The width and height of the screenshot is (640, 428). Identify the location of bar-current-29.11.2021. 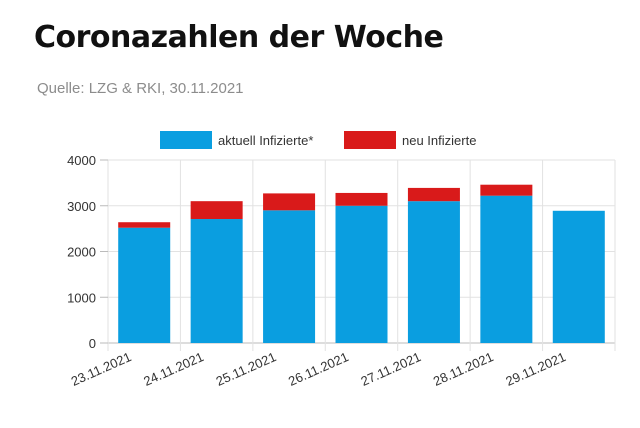
(578, 276).